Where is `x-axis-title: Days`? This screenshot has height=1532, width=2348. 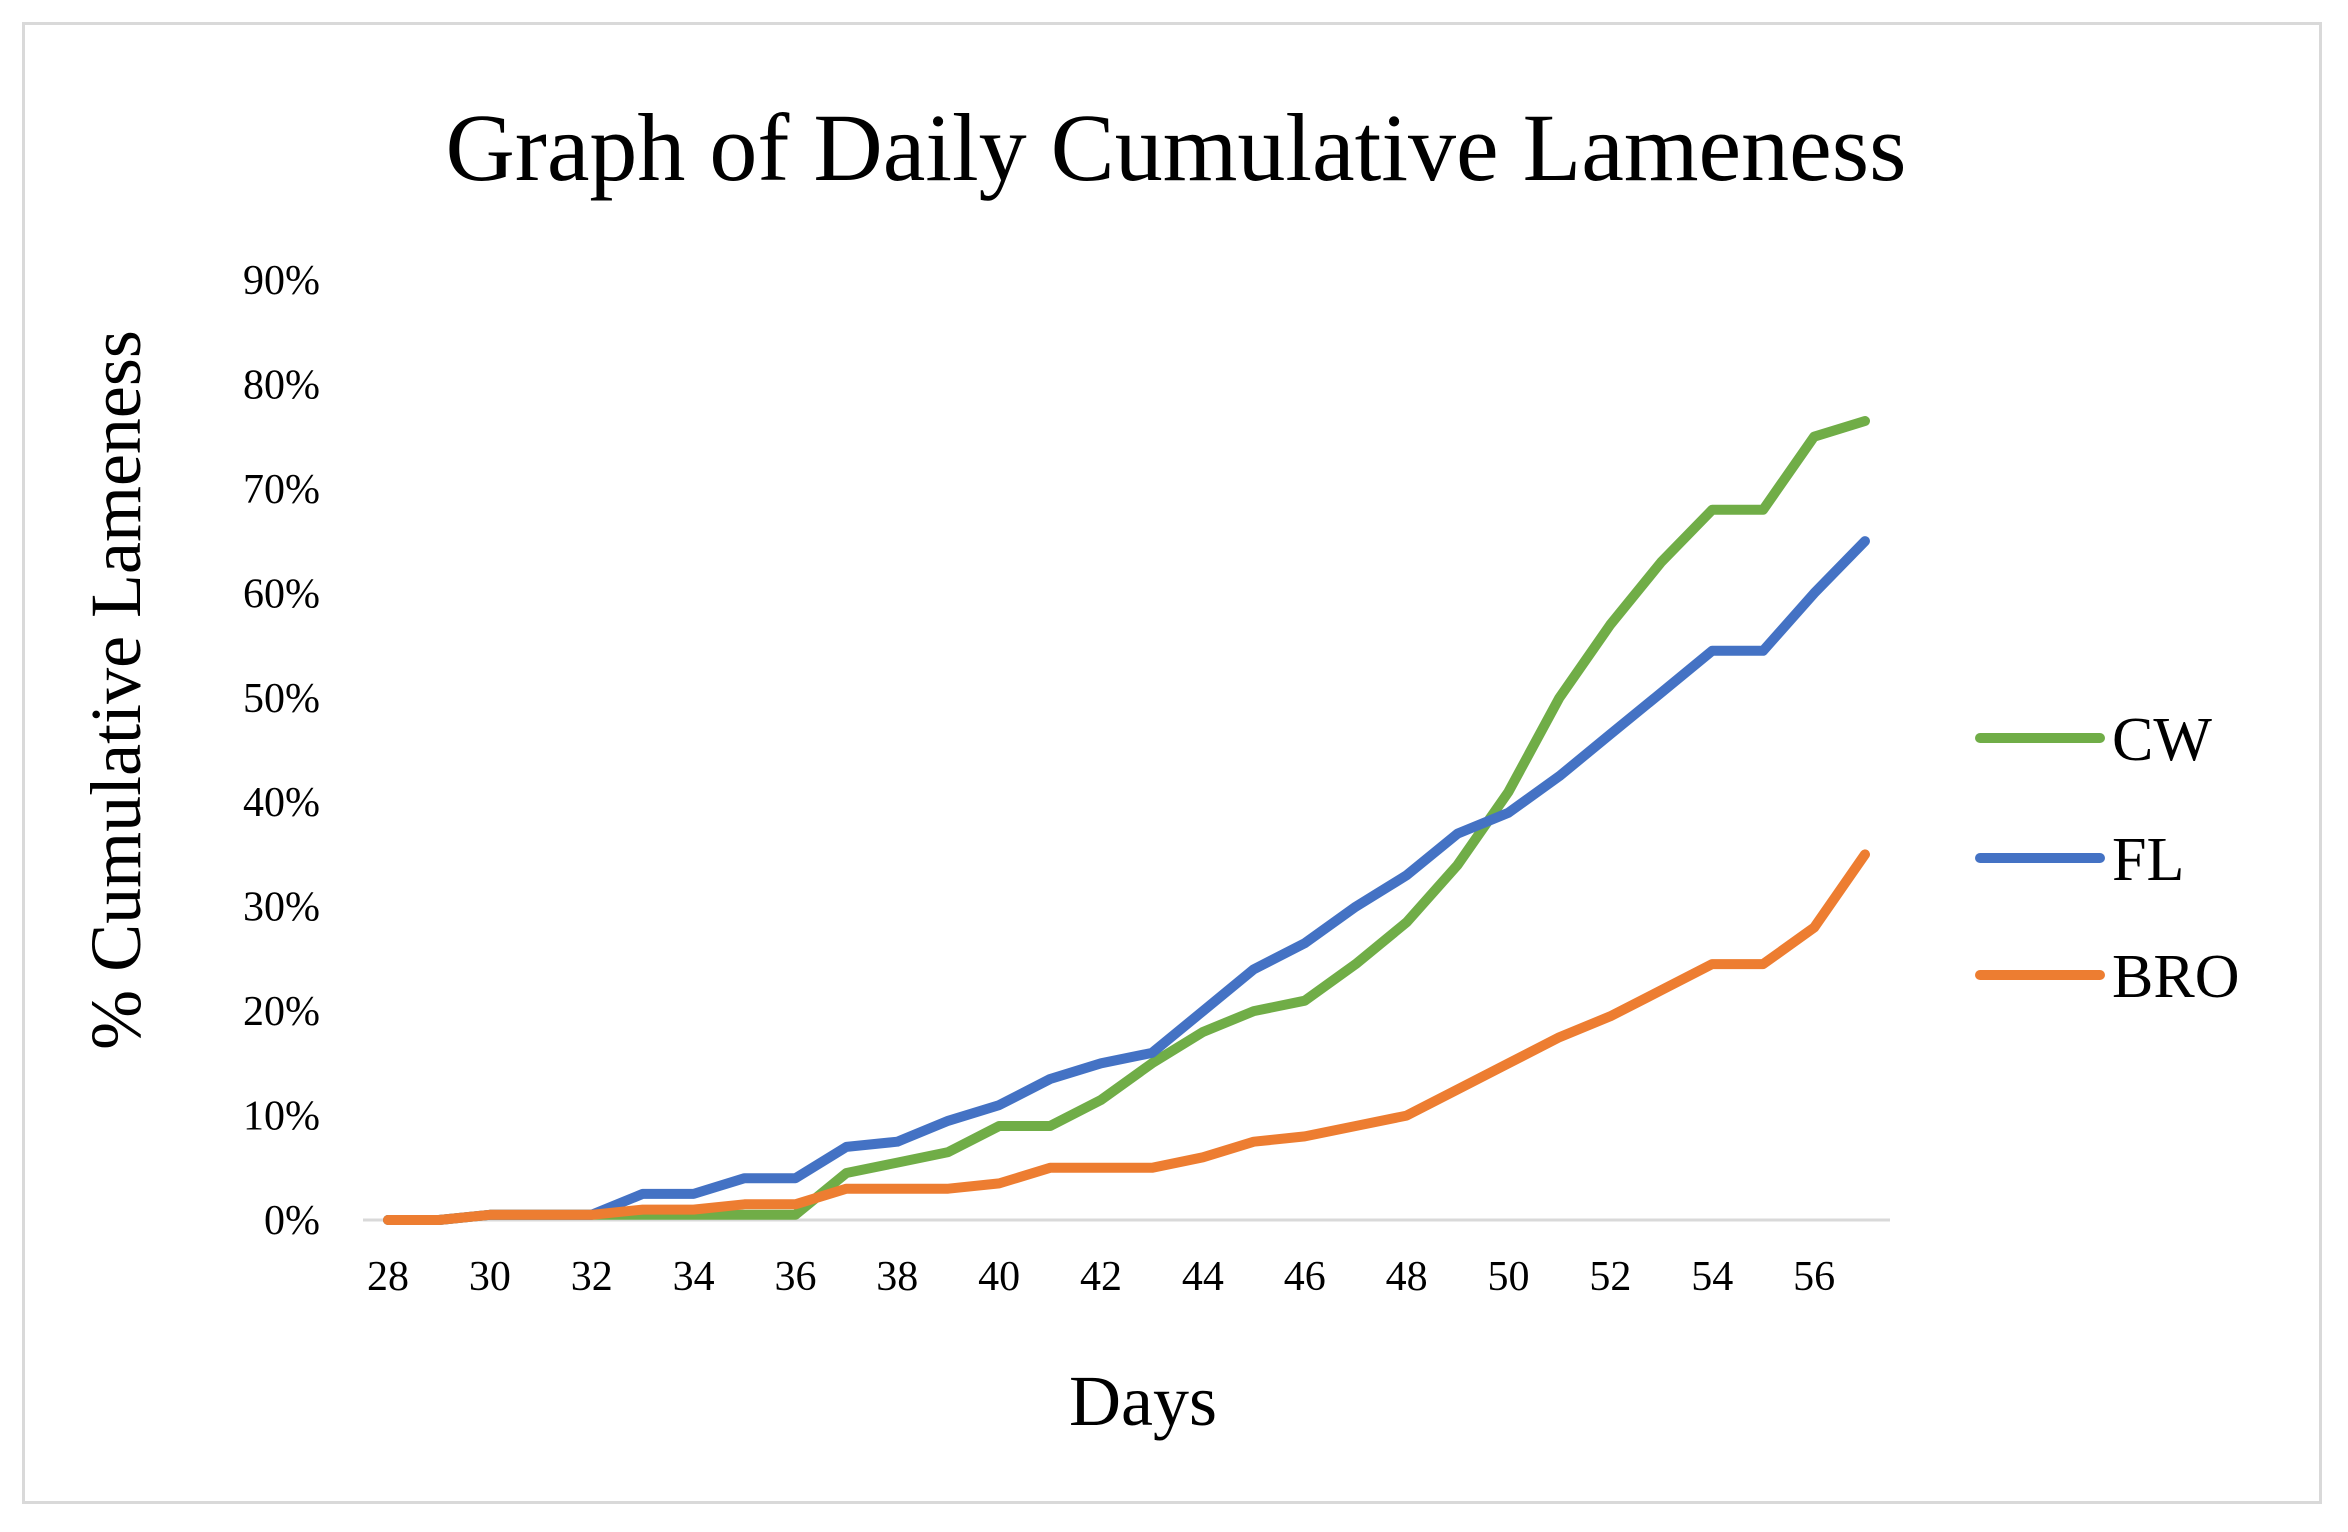 x-axis-title: Days is located at coordinates (1143, 1401).